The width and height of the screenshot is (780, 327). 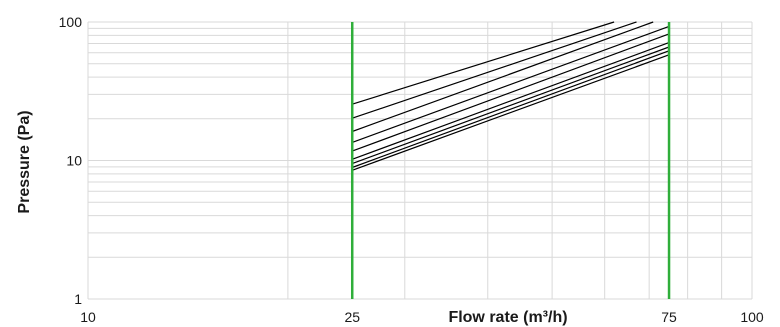 What do you see at coordinates (352, 317) in the screenshot?
I see `x-tick-label: 25` at bounding box center [352, 317].